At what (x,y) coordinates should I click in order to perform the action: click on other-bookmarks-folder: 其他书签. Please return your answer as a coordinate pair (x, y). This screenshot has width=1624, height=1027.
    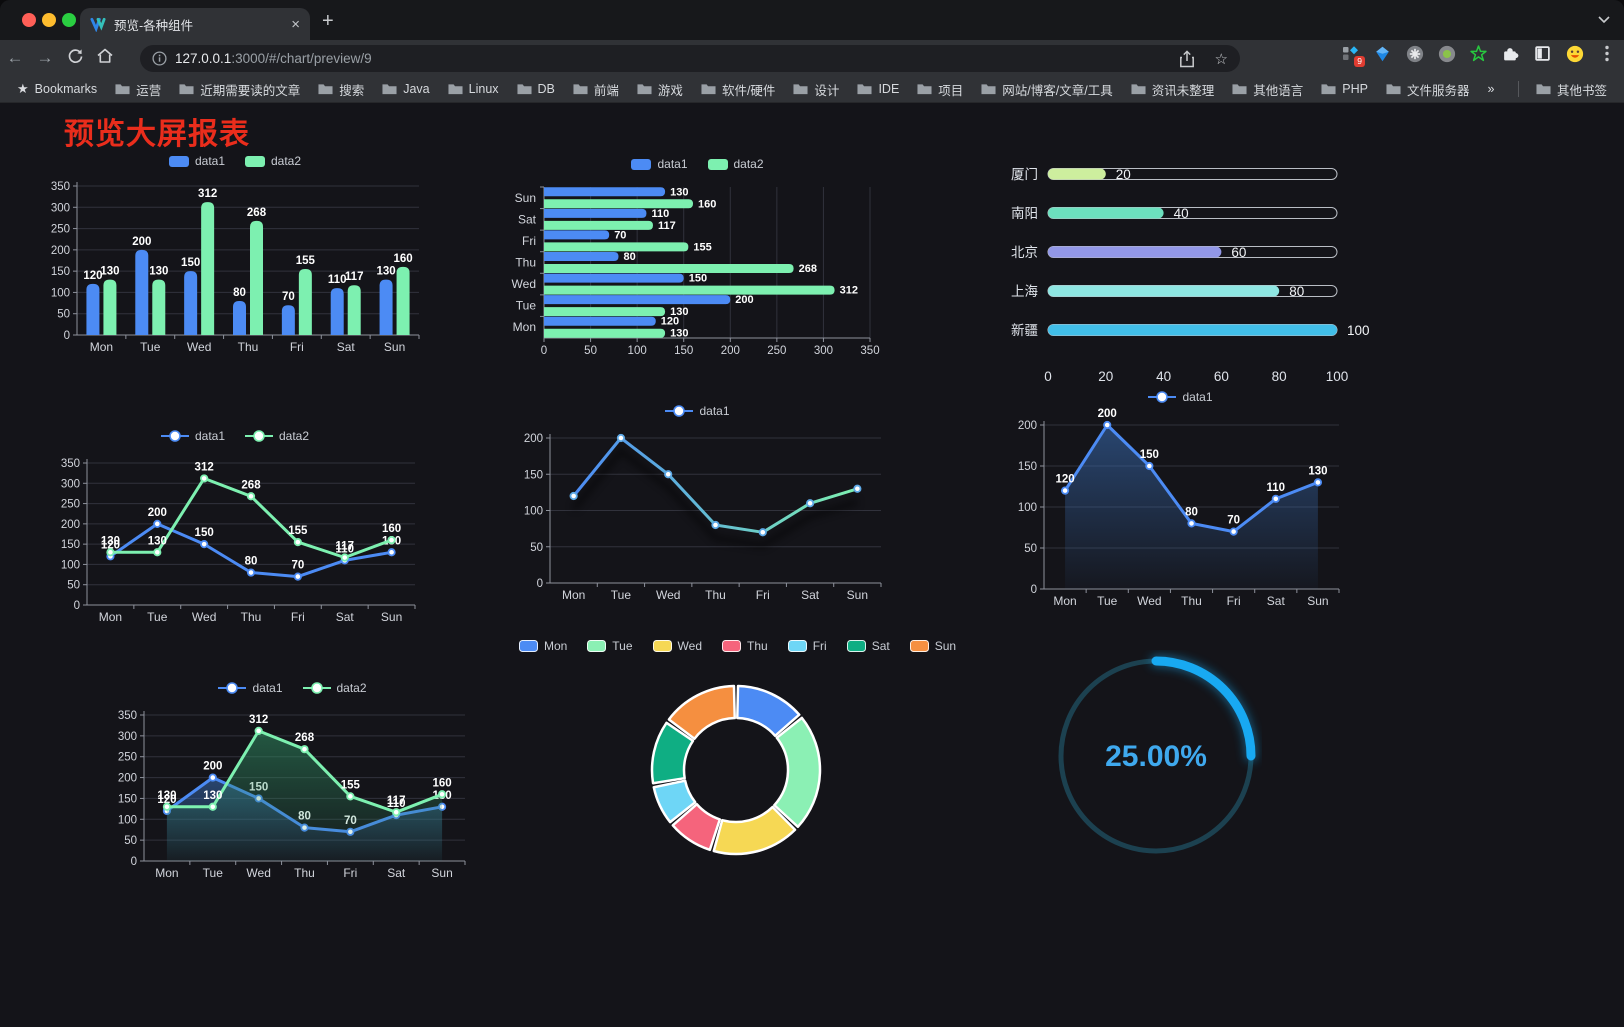
    Looking at the image, I should click on (1571, 89).